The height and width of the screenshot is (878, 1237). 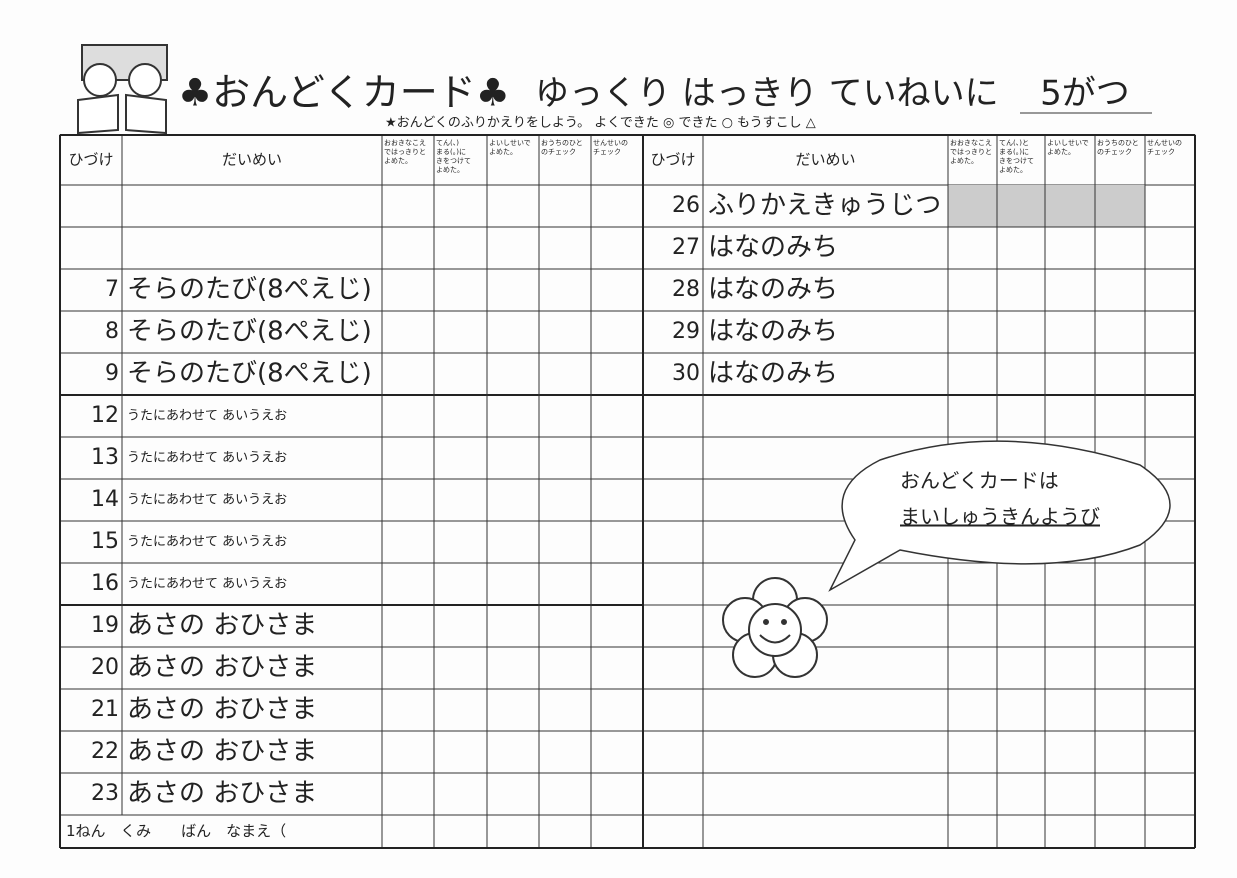 I want to click on row-date: 14, so click(x=105, y=499).